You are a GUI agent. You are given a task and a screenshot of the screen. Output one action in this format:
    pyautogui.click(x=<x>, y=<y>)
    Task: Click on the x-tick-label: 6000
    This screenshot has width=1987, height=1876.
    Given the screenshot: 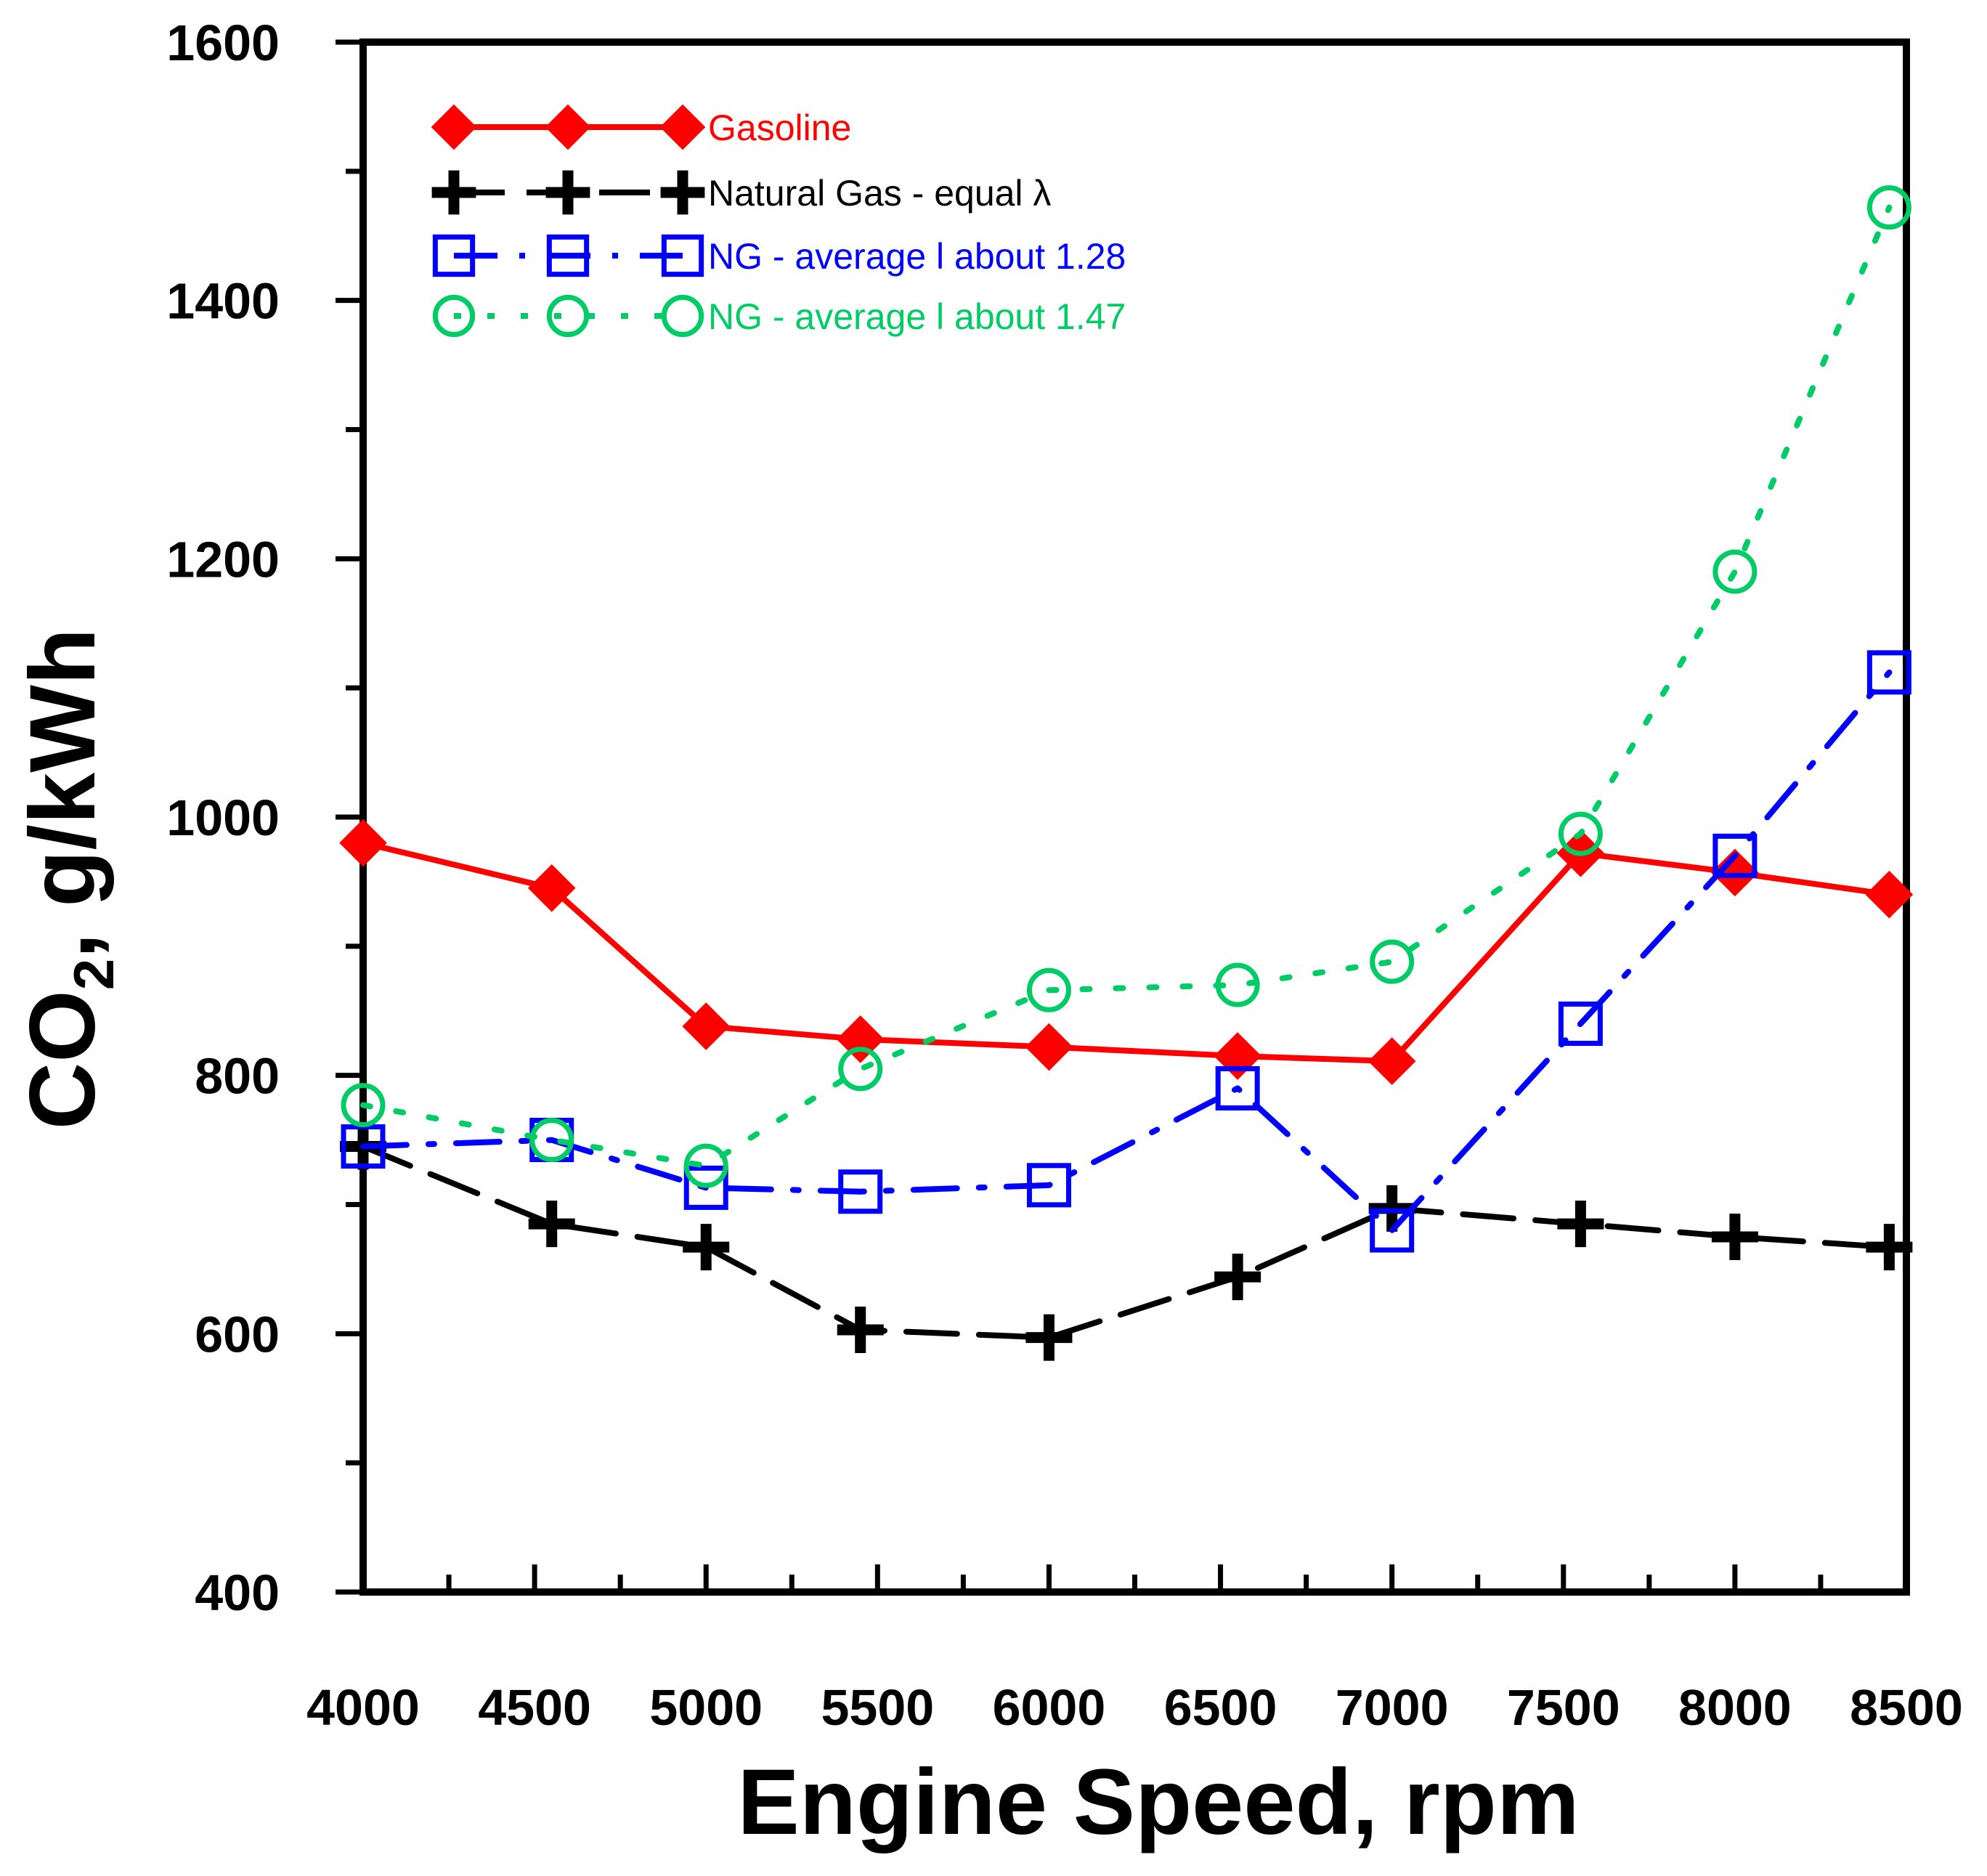 What is the action you would take?
    pyautogui.click(x=1049, y=1707)
    